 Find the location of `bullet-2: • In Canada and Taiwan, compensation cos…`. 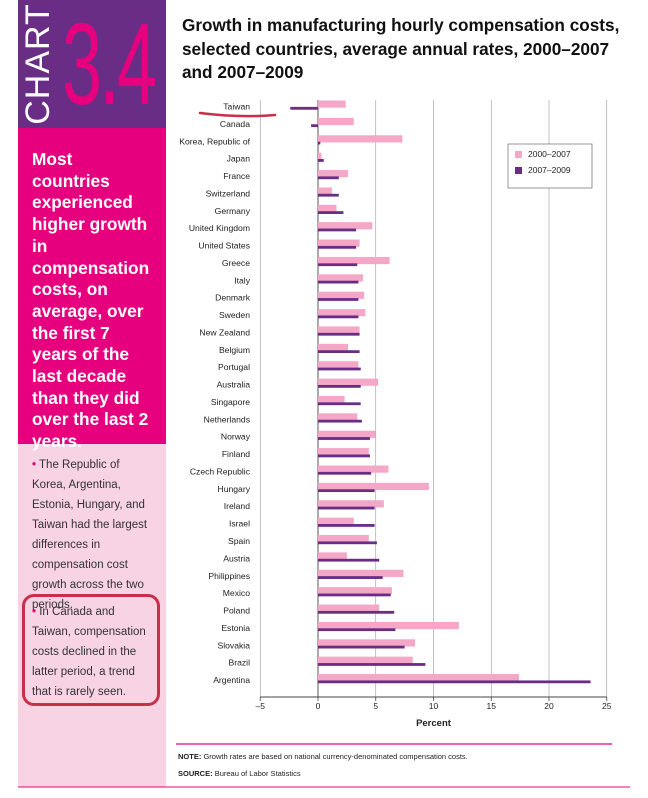

bullet-2: • In Canada and Taiwan, compensation cos… is located at coordinates (94, 652).